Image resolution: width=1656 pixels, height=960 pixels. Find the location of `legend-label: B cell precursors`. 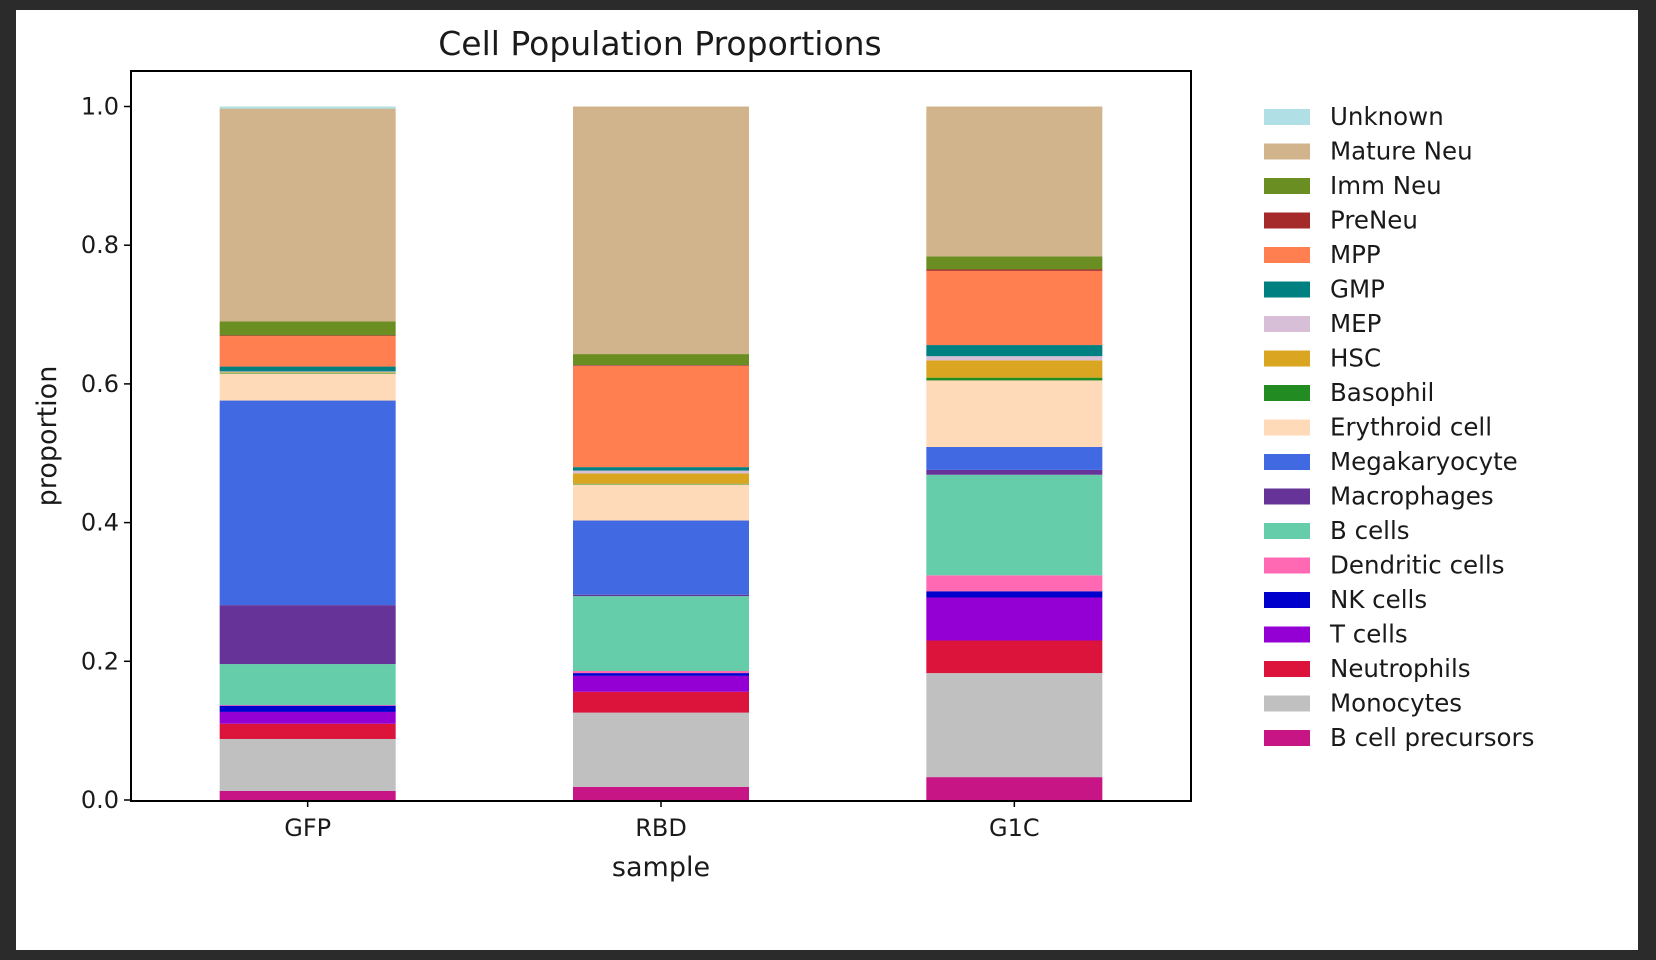

legend-label: B cell precursors is located at coordinates (1432, 737).